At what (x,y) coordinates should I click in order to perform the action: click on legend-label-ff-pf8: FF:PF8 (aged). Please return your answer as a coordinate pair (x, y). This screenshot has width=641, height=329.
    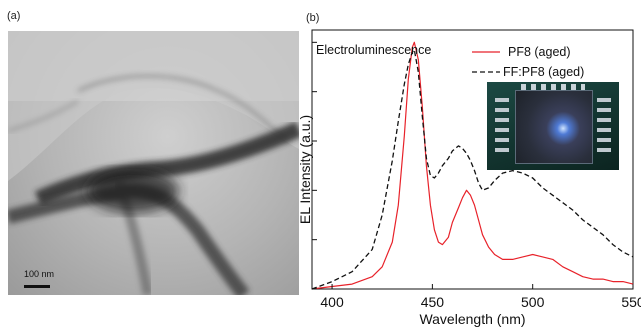
    Looking at the image, I should click on (543, 72).